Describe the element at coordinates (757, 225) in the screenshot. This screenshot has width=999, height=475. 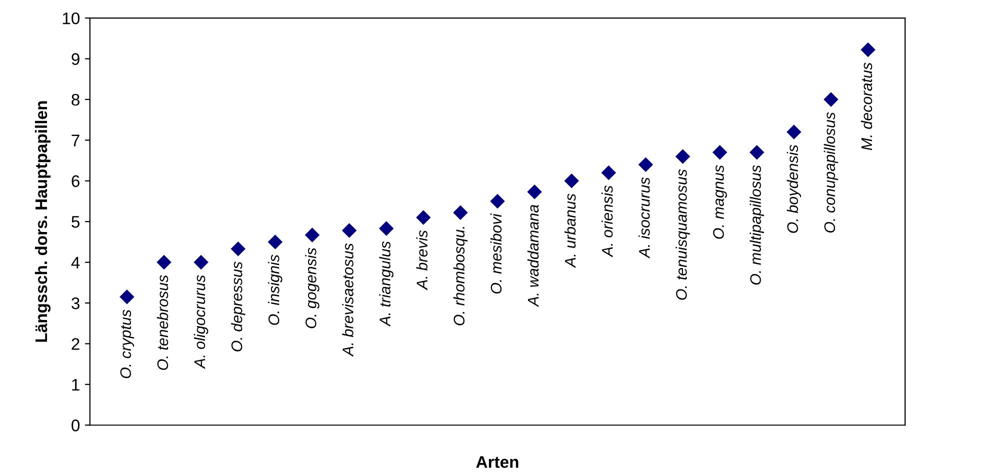
I see `x-tick-label: O. multipapillosus` at that location.